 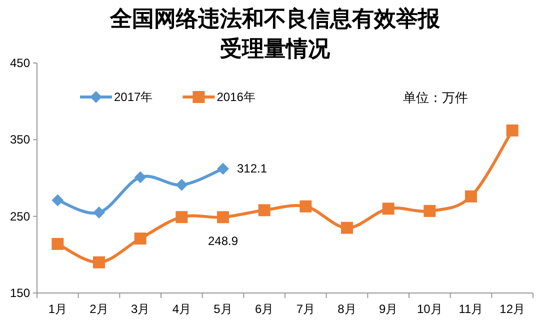 I want to click on x-tick-label: 12月, so click(x=513, y=309).